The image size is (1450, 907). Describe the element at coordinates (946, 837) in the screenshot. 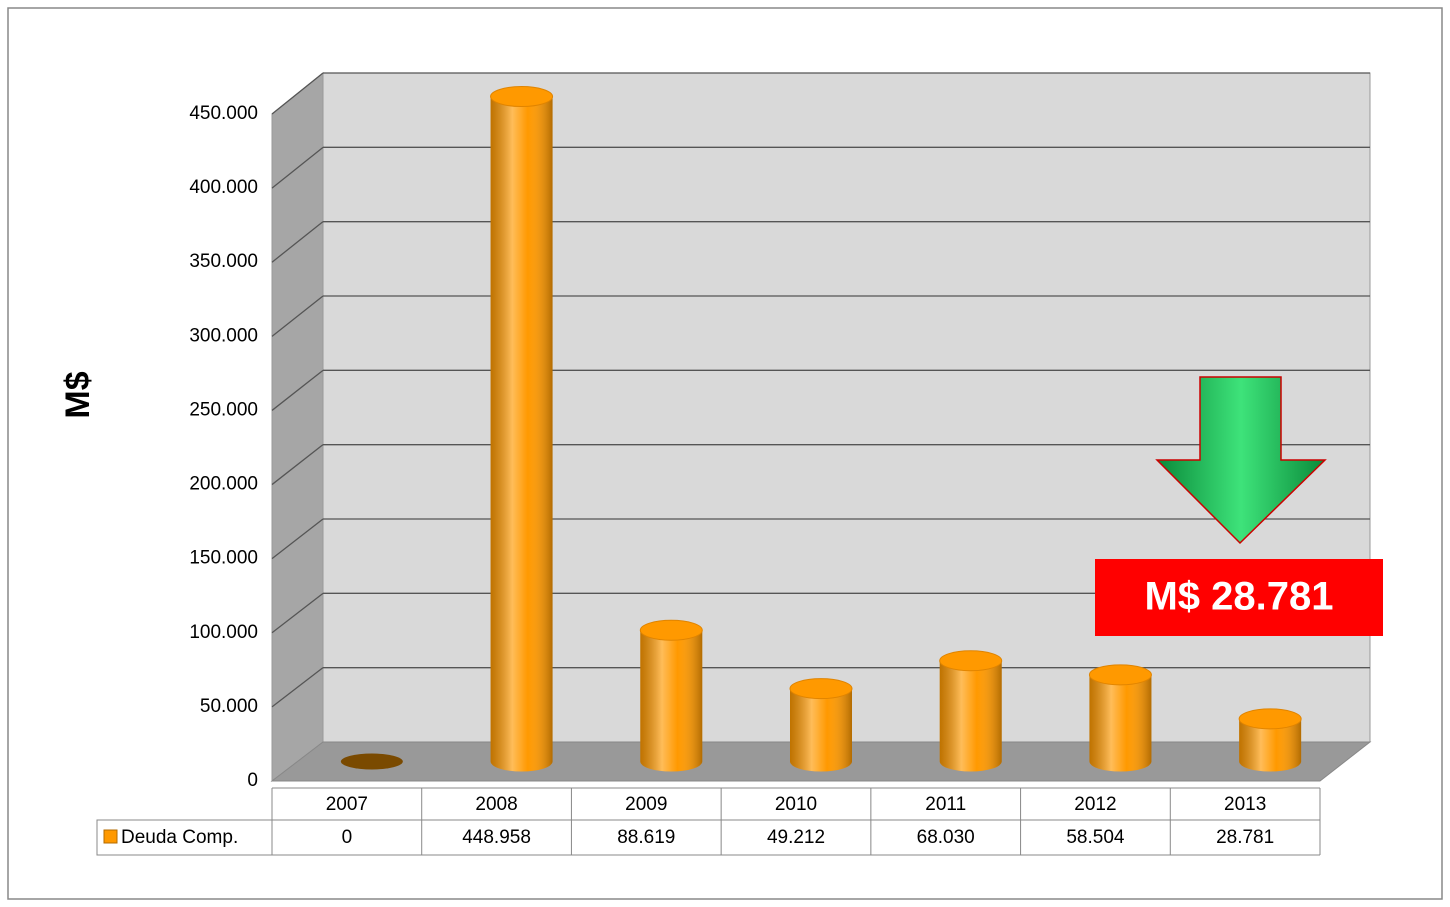

I see `data-label: 68.030` at that location.